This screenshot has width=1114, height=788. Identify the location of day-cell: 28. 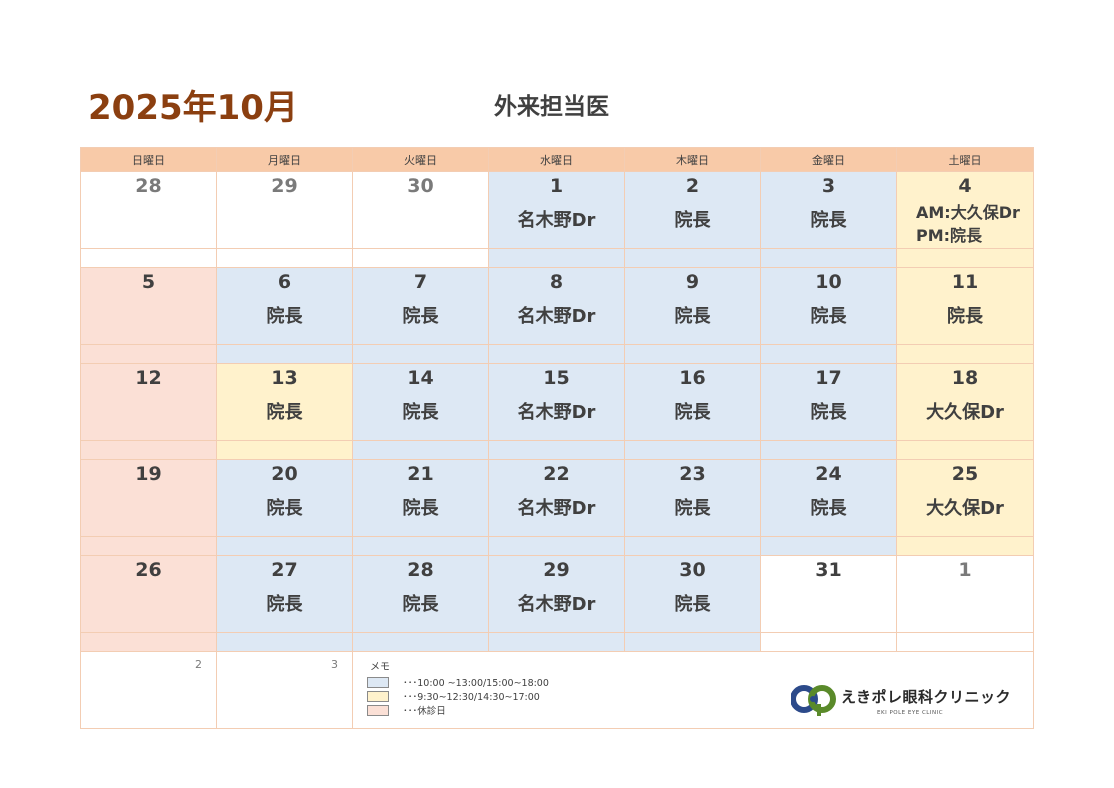
(148, 210).